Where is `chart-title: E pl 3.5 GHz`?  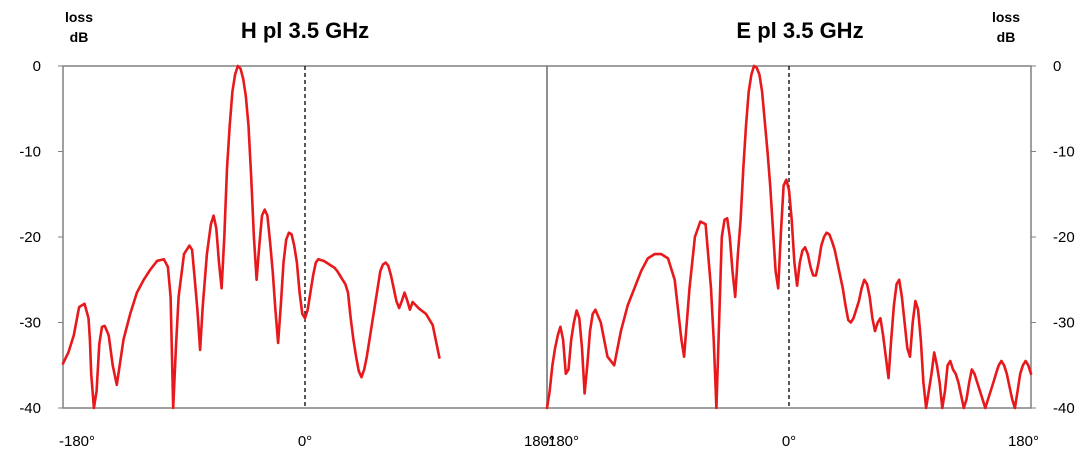 chart-title: E pl 3.5 GHz is located at coordinates (799, 30).